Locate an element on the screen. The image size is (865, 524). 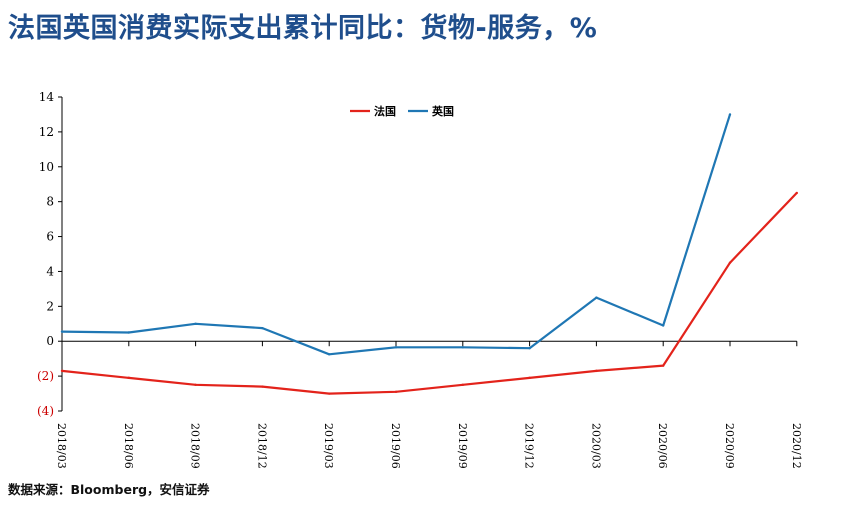
y-tick-label: (4) is located at coordinates (45, 411).